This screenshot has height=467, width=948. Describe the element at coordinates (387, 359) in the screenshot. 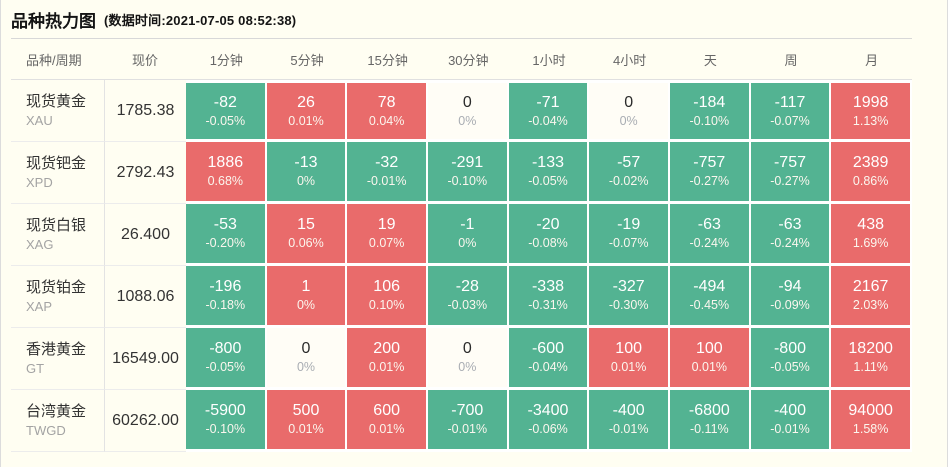

I see `heat-cell-15分钟: 200 0.01%` at that location.